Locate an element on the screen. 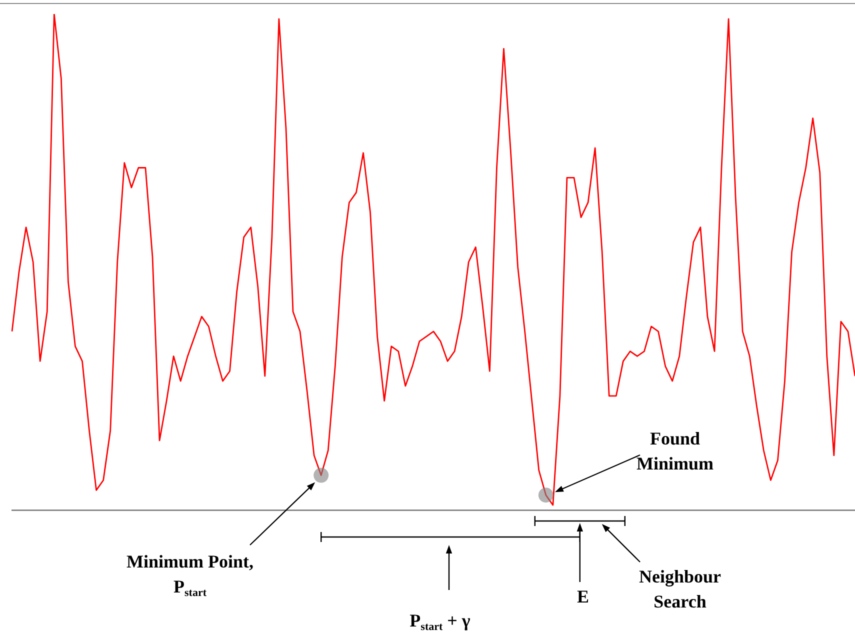  text: E is located at coordinates (583, 596).